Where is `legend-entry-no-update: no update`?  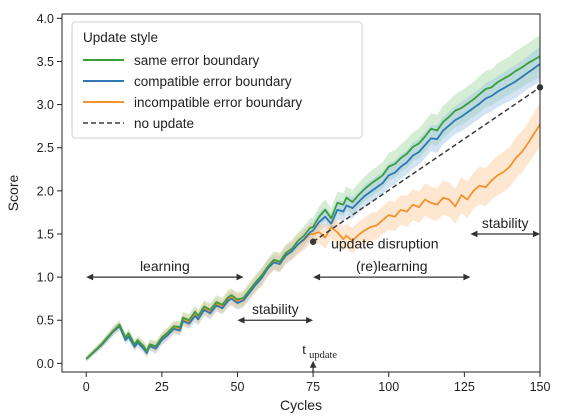 legend-entry-no-update: no update is located at coordinates (164, 123).